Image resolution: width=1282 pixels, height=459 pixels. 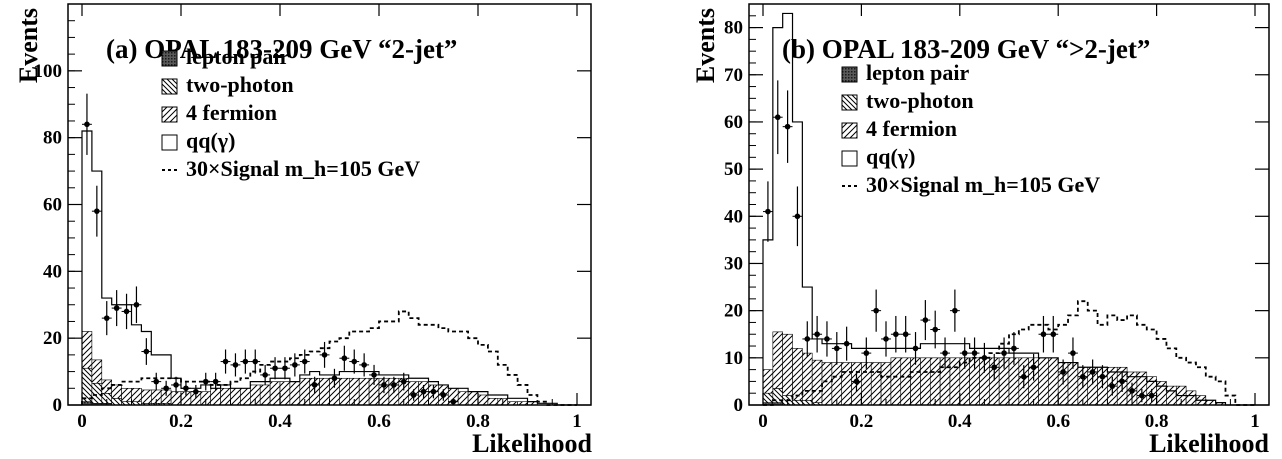 I want to click on y-tick-label: 30, so click(x=733, y=263).